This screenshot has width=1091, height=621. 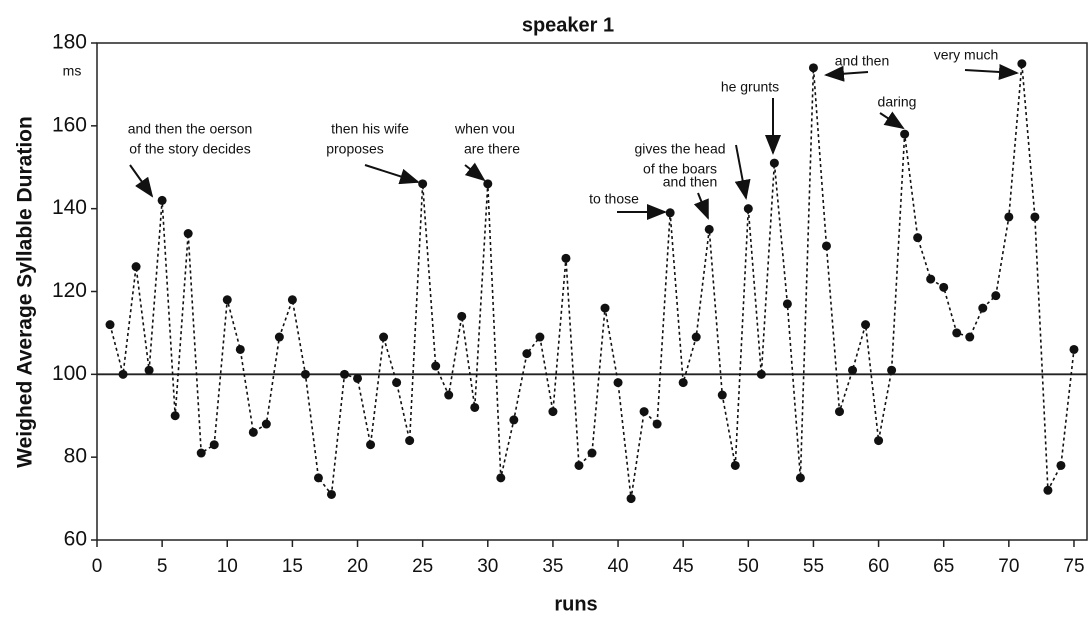 What do you see at coordinates (568, 25) in the screenshot?
I see `chart-title: speaker 1` at bounding box center [568, 25].